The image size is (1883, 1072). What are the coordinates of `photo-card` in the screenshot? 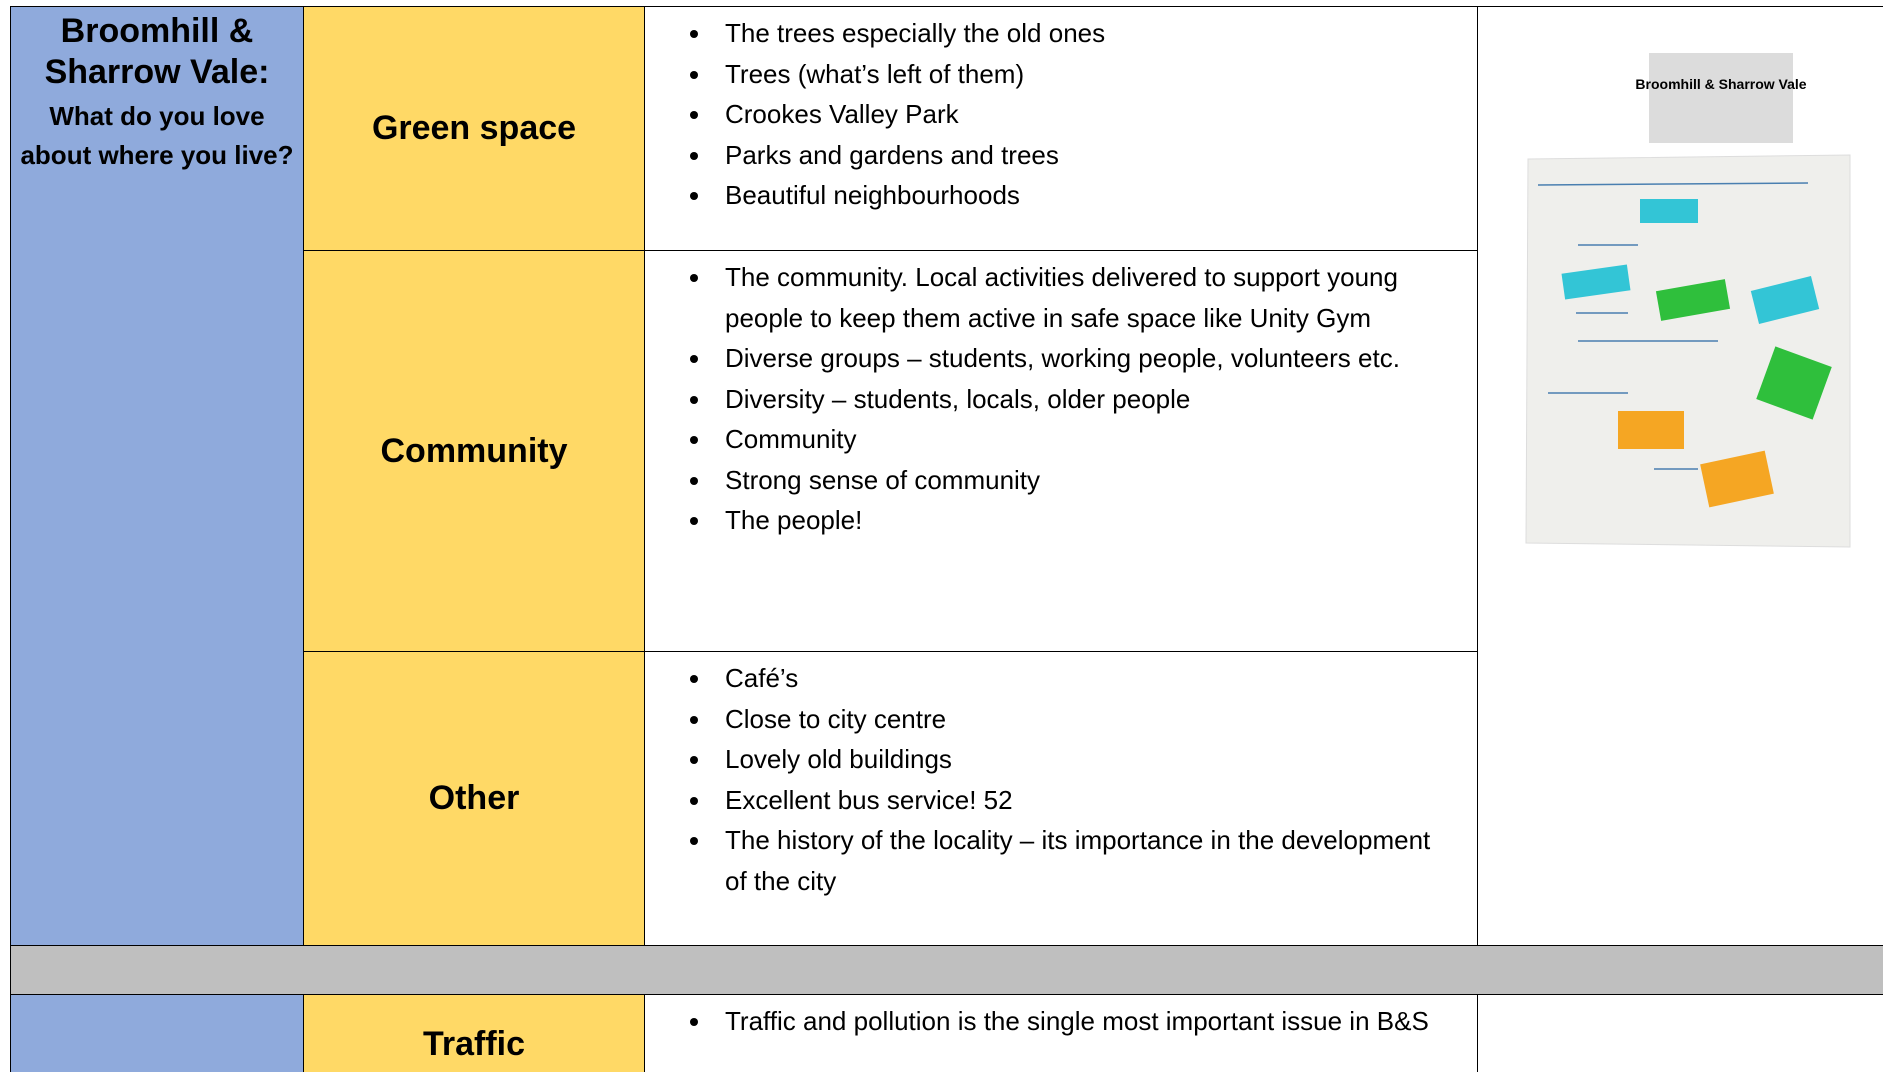 It's located at (1721, 98).